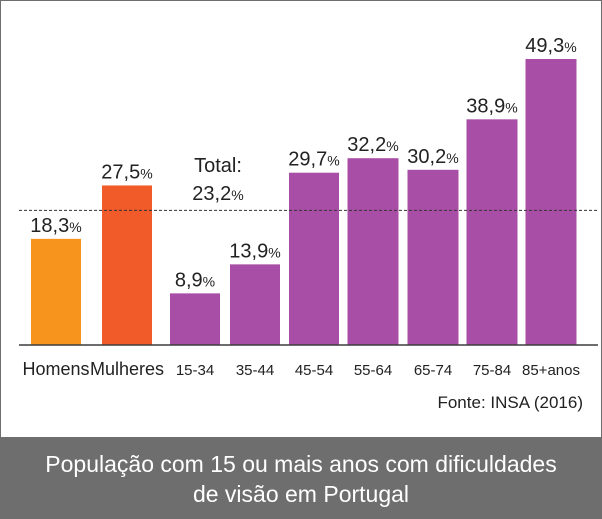 The height and width of the screenshot is (519, 602). Describe the element at coordinates (366, 145) in the screenshot. I see `value-label-number: 32,2` at that location.